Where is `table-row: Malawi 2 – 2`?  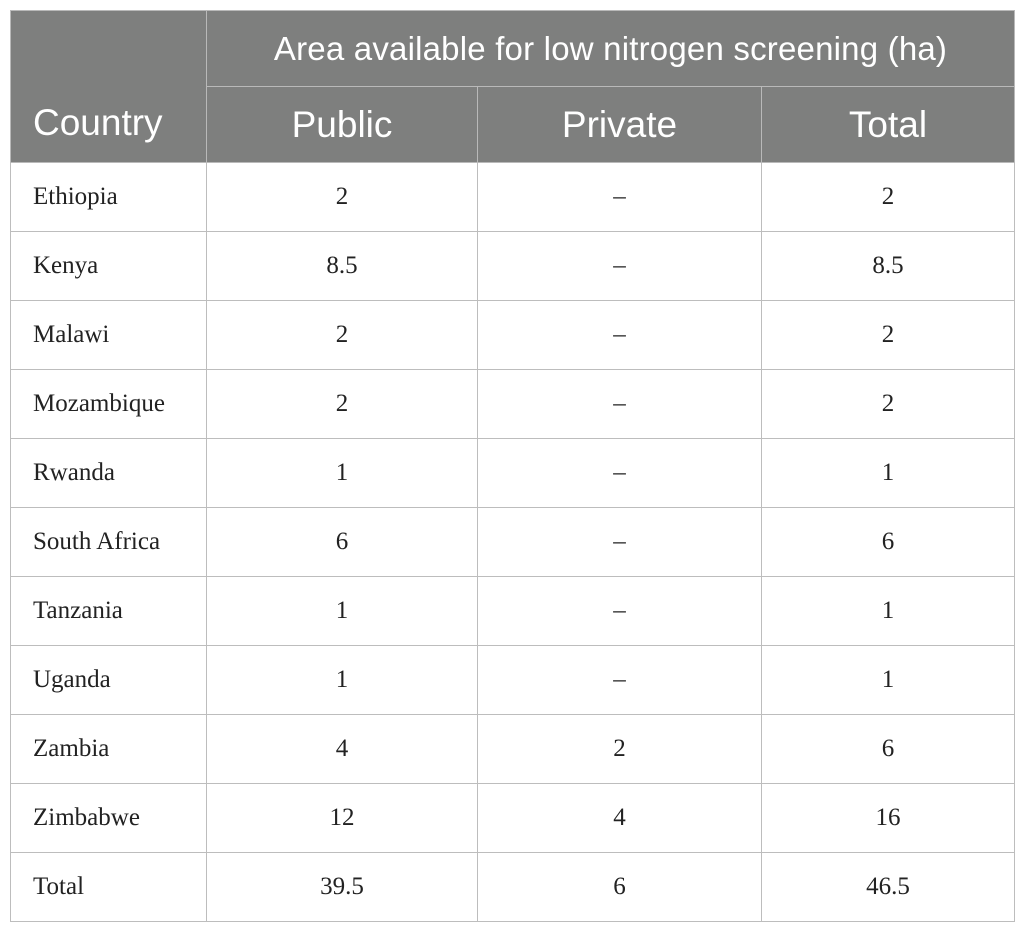
table-row: Malawi 2 – 2 is located at coordinates (513, 335).